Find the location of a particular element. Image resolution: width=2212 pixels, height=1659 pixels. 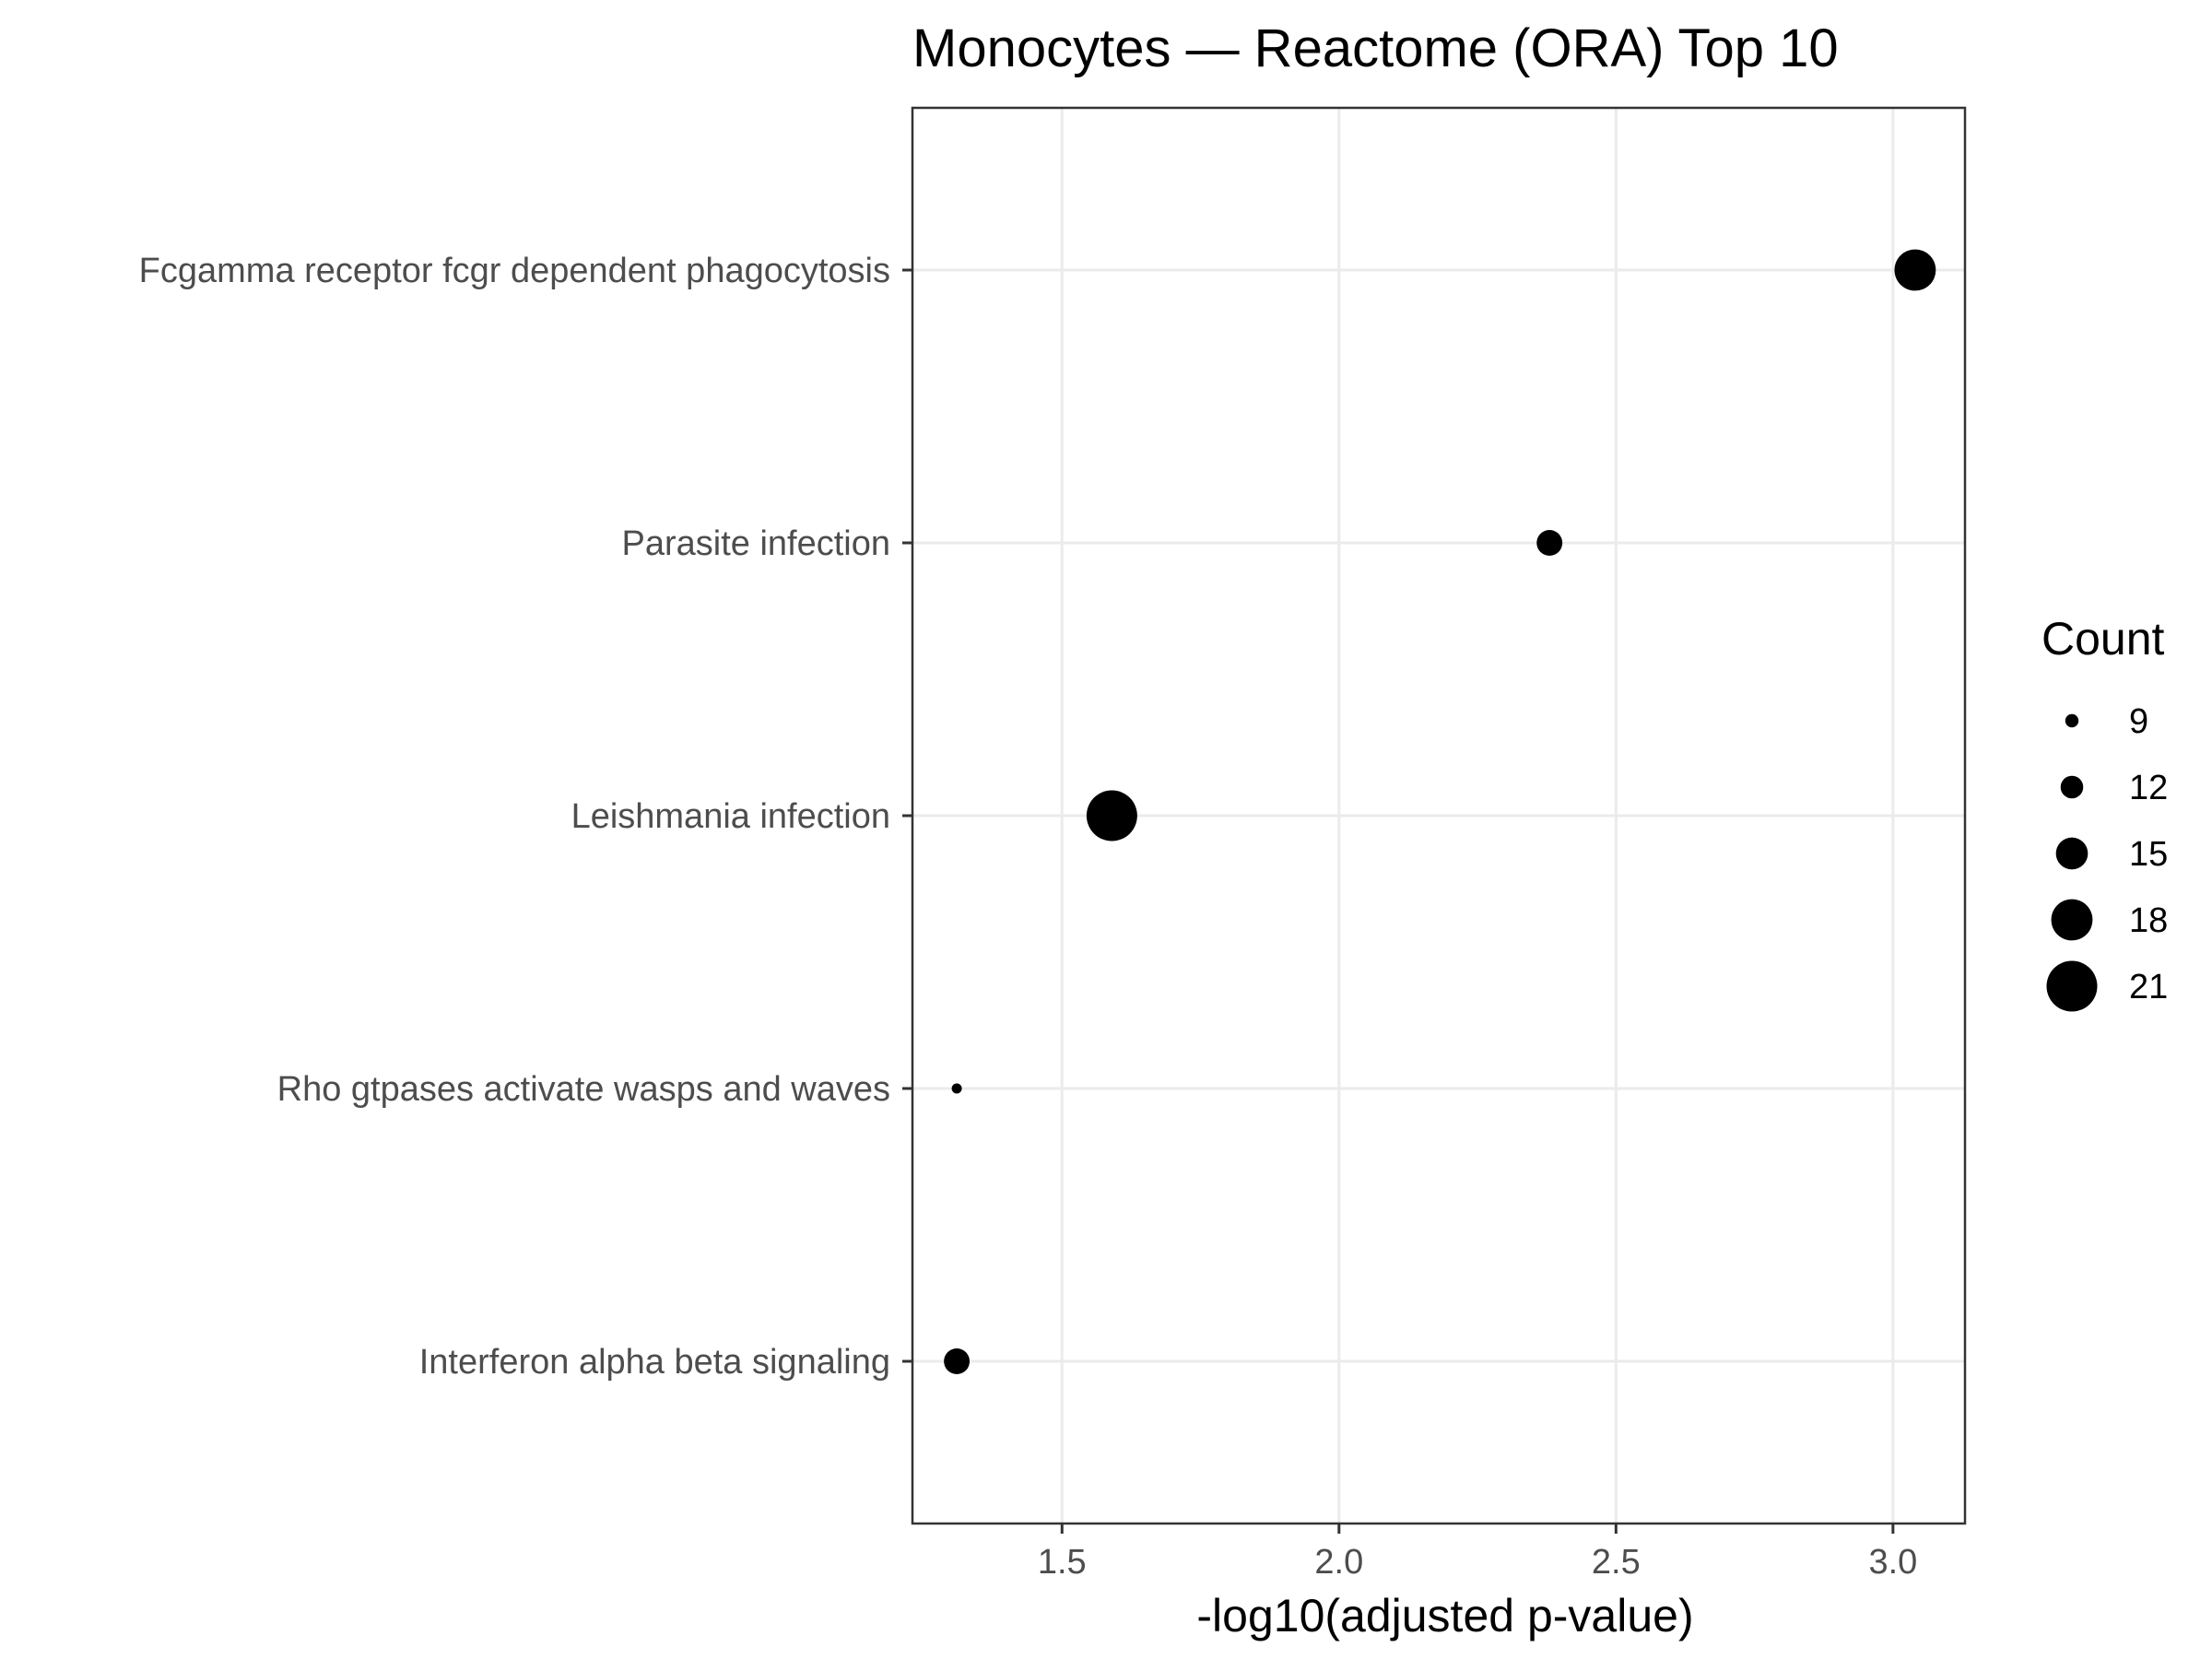

legend-label: 9 is located at coordinates (2138, 721).